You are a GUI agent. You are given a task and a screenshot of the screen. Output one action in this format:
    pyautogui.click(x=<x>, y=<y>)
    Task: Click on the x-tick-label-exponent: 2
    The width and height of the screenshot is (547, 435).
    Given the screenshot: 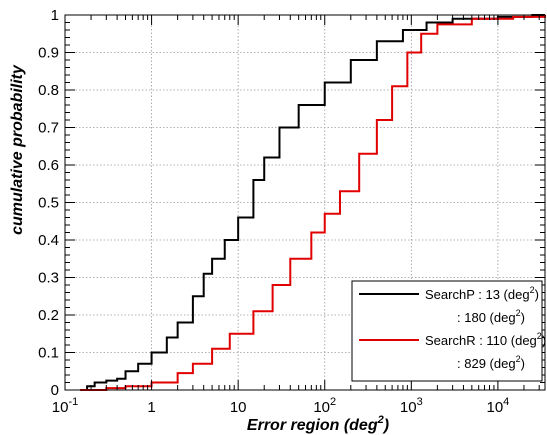 What is the action you would take?
    pyautogui.click(x=333, y=402)
    